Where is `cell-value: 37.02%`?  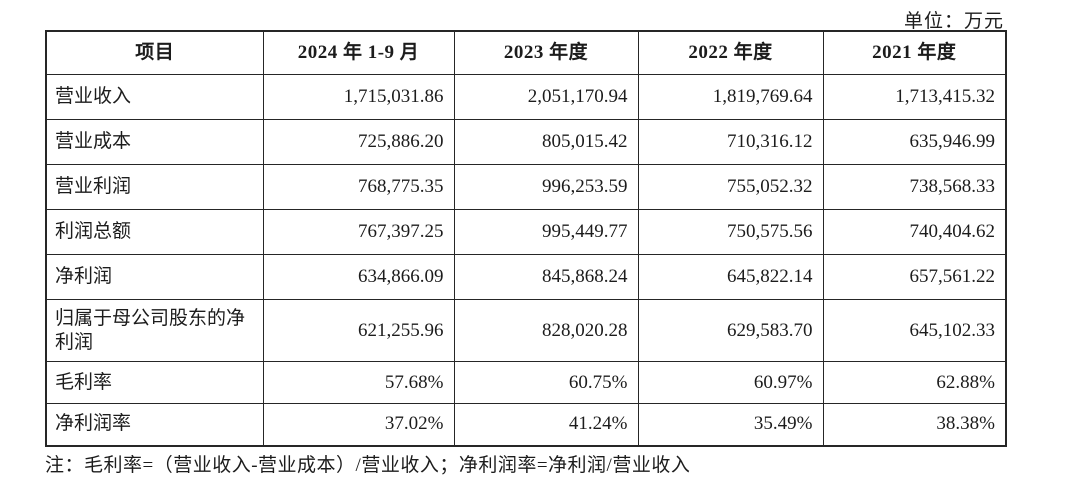
cell-value: 37.02% is located at coordinates (358, 424).